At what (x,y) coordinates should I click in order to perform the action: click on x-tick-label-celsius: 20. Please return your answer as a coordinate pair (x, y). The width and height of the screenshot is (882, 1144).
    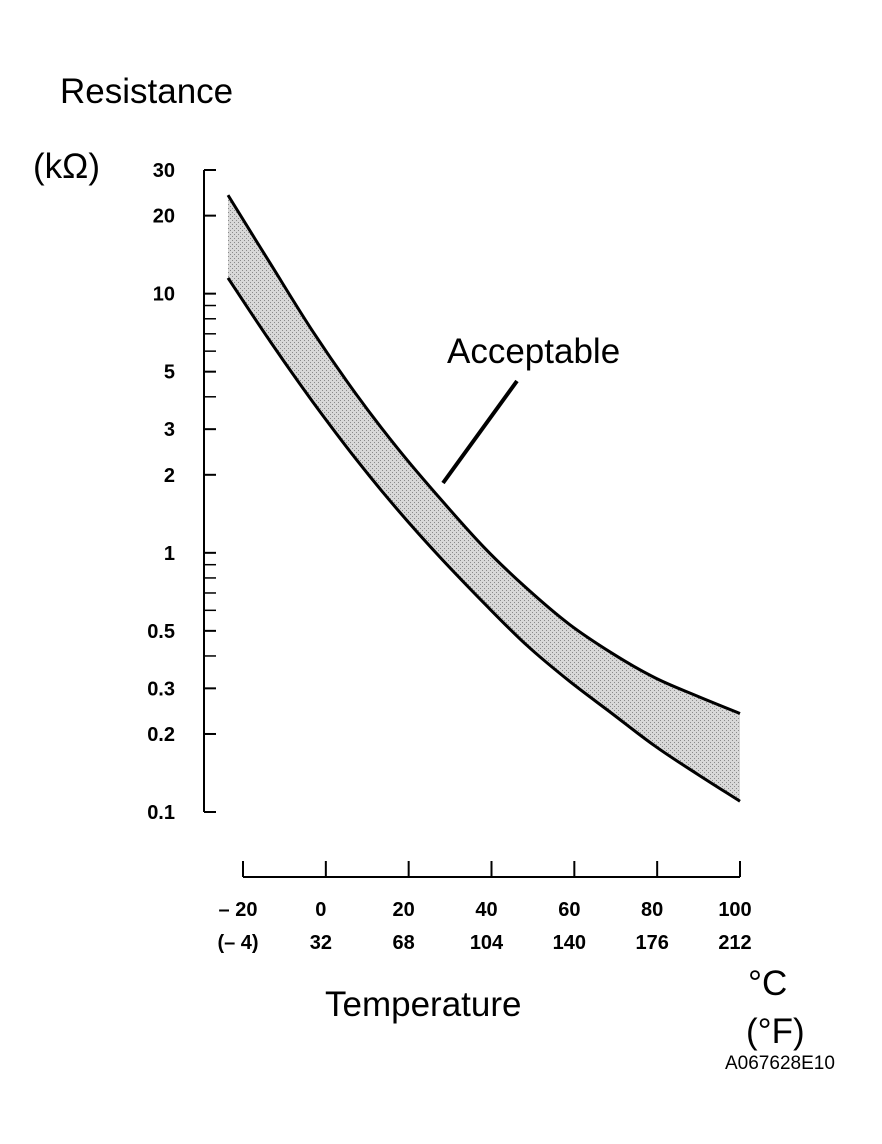
    Looking at the image, I should click on (404, 910).